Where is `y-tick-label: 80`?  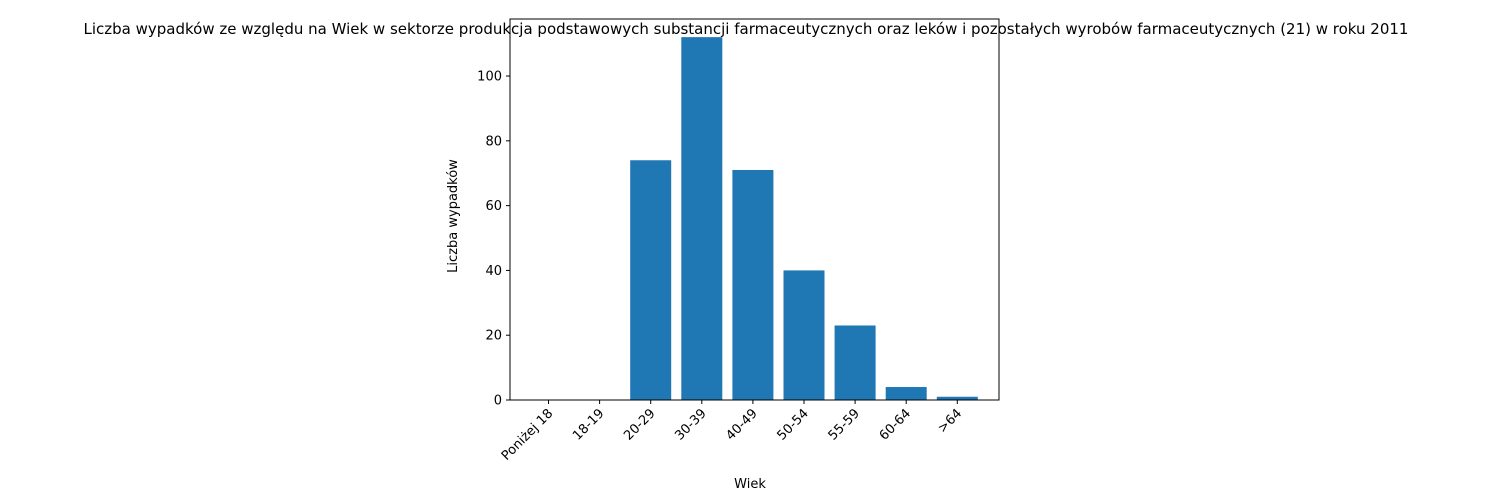 y-tick-label: 80 is located at coordinates (493, 141).